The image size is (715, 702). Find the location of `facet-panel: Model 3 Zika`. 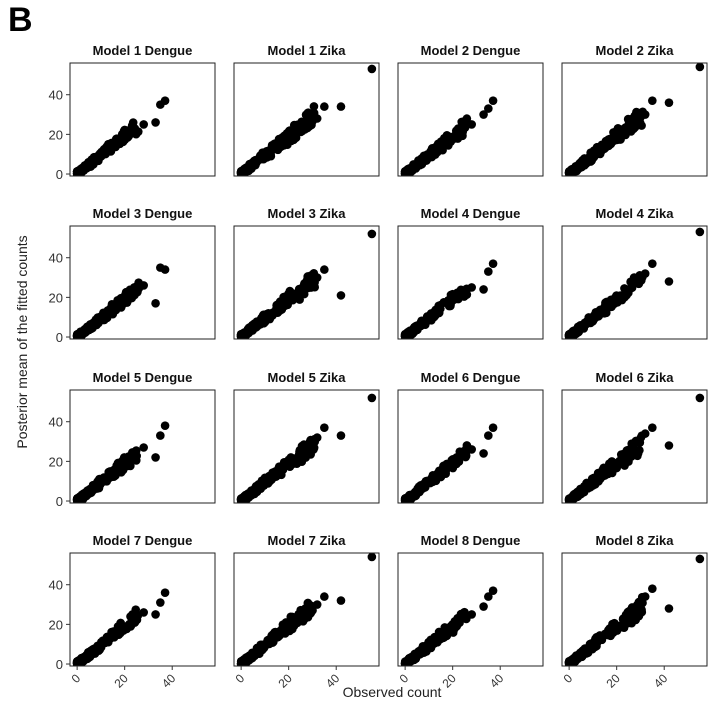

facet-panel: Model 3 Zika is located at coordinates (306, 273).